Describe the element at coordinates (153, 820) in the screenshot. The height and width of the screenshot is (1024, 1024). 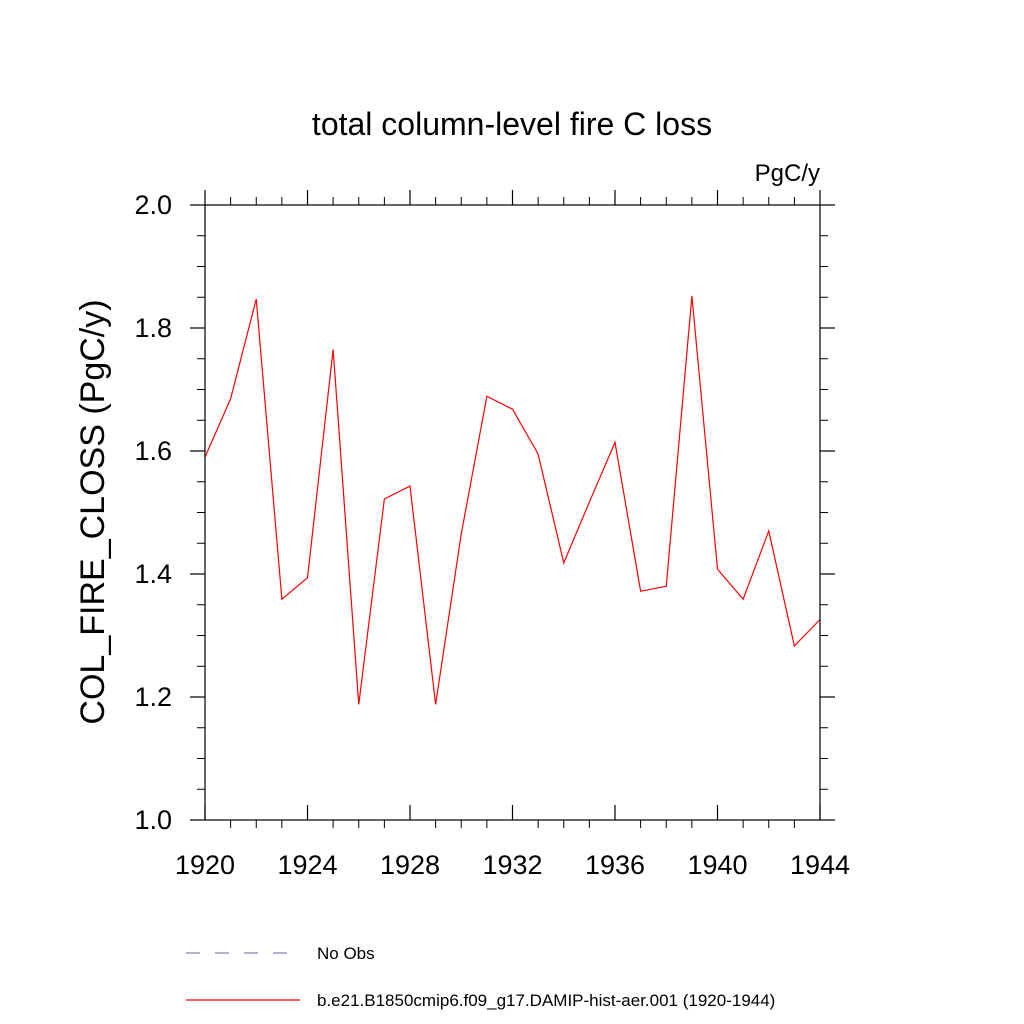
I see `y-tick-label: 1.0` at that location.